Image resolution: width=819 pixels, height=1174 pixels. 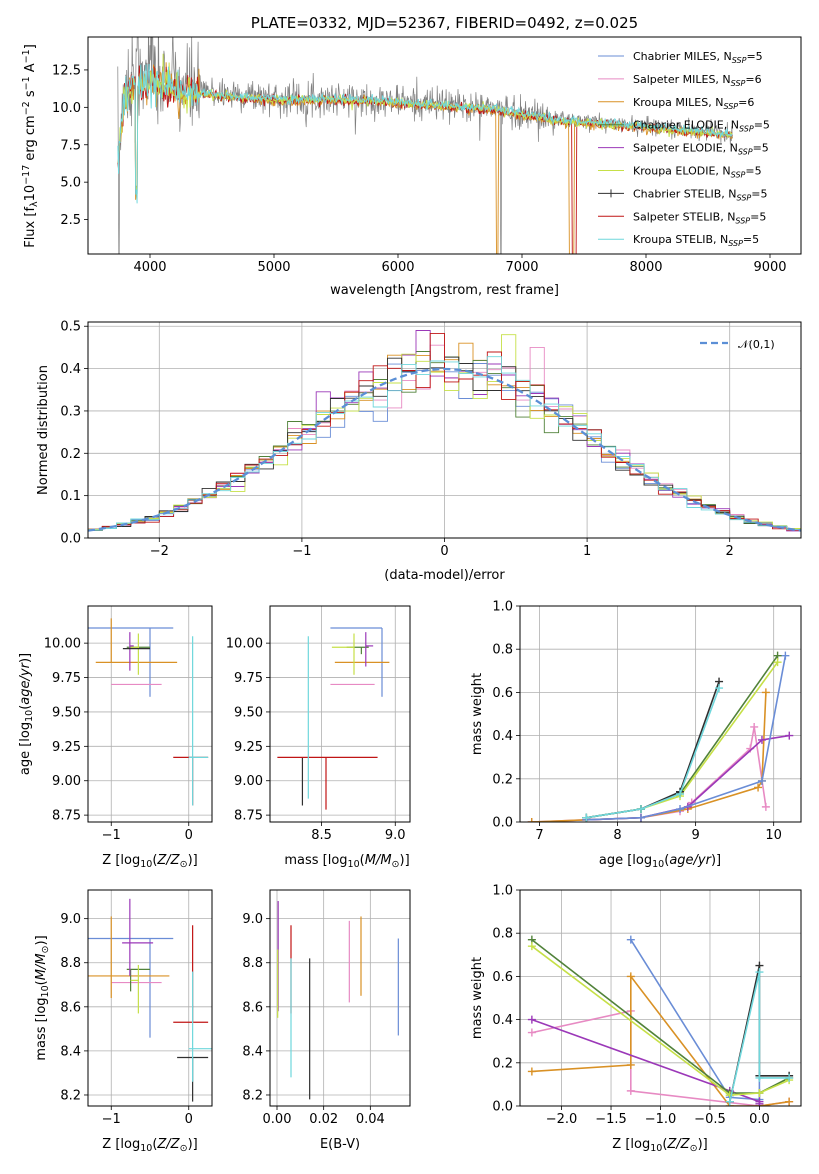 I want to click on legend-entry: Salpeter MILES, NSSP=6, so click(x=697, y=80).